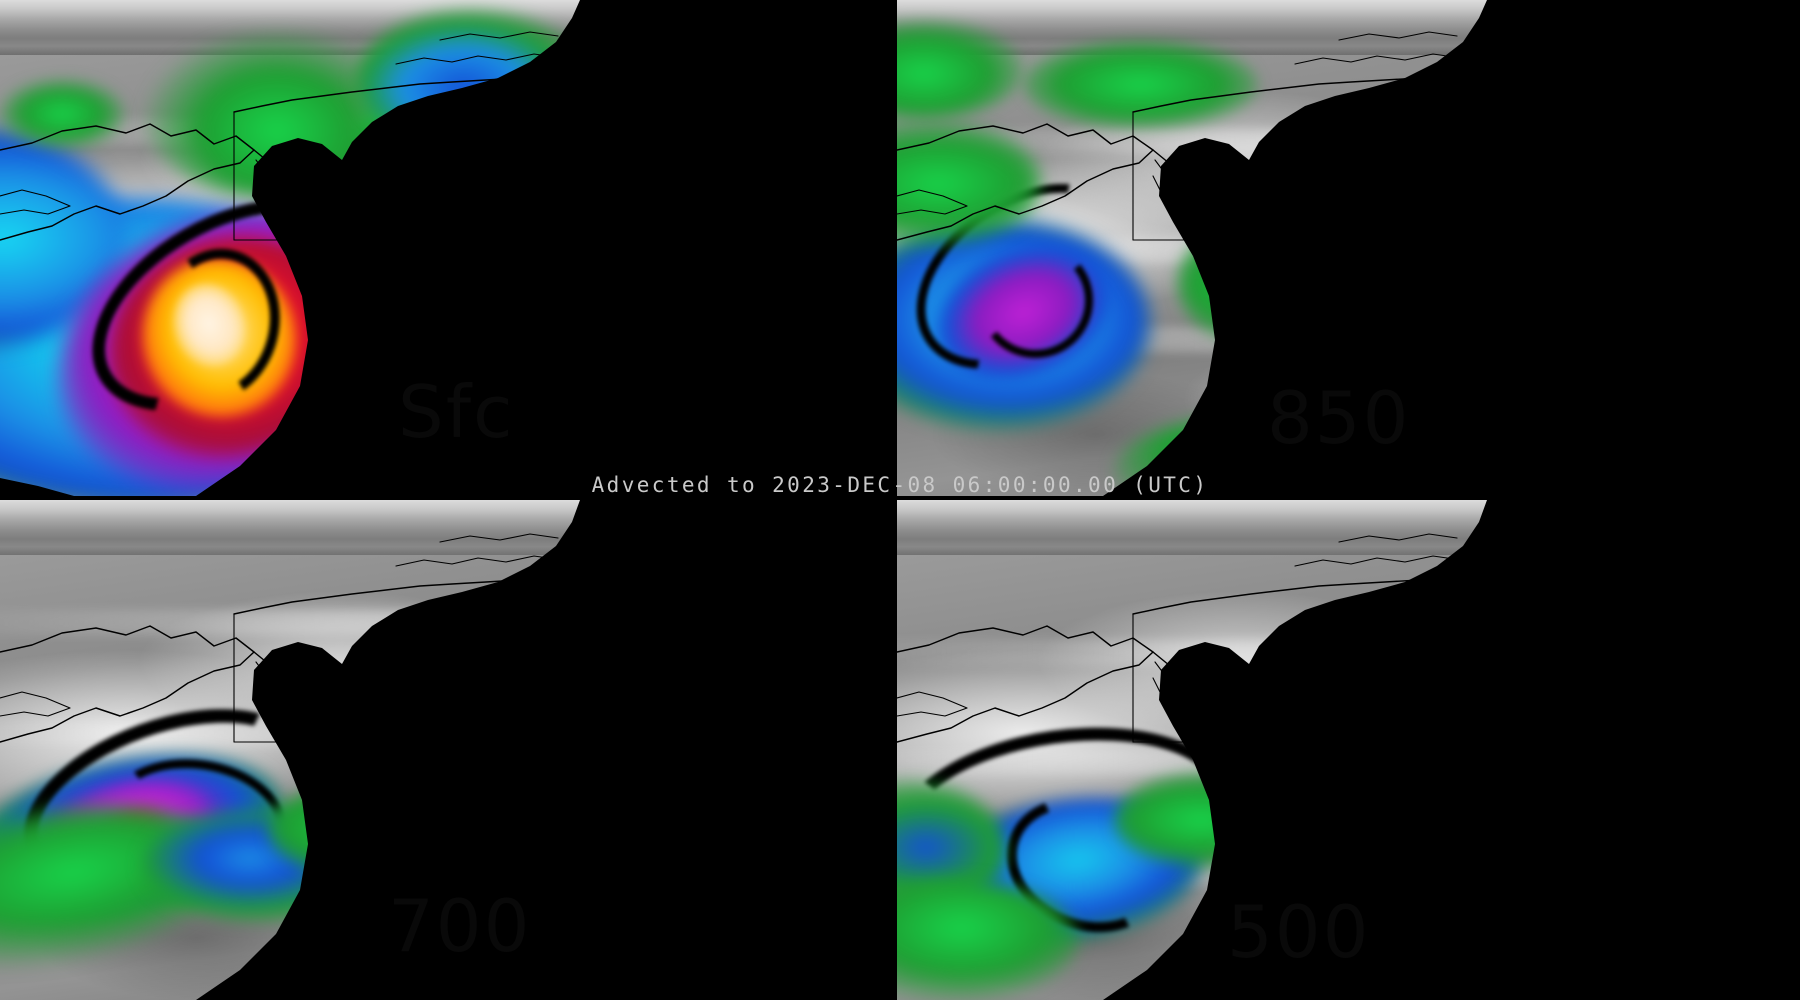 The height and width of the screenshot is (1000, 1800). What do you see at coordinates (900, 498) in the screenshot?
I see `panel-divider-horizontal` at bounding box center [900, 498].